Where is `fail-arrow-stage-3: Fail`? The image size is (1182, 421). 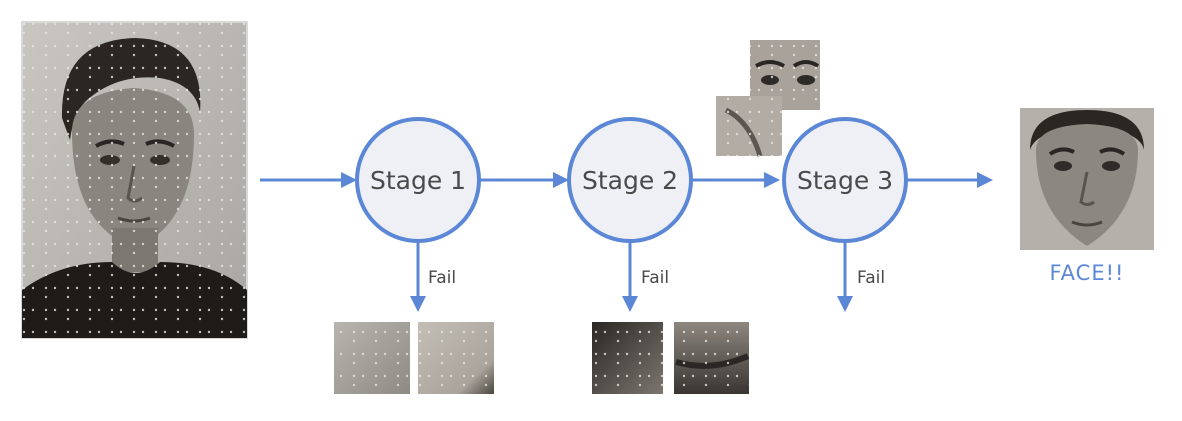
fail-arrow-stage-3: Fail is located at coordinates (861, 276).